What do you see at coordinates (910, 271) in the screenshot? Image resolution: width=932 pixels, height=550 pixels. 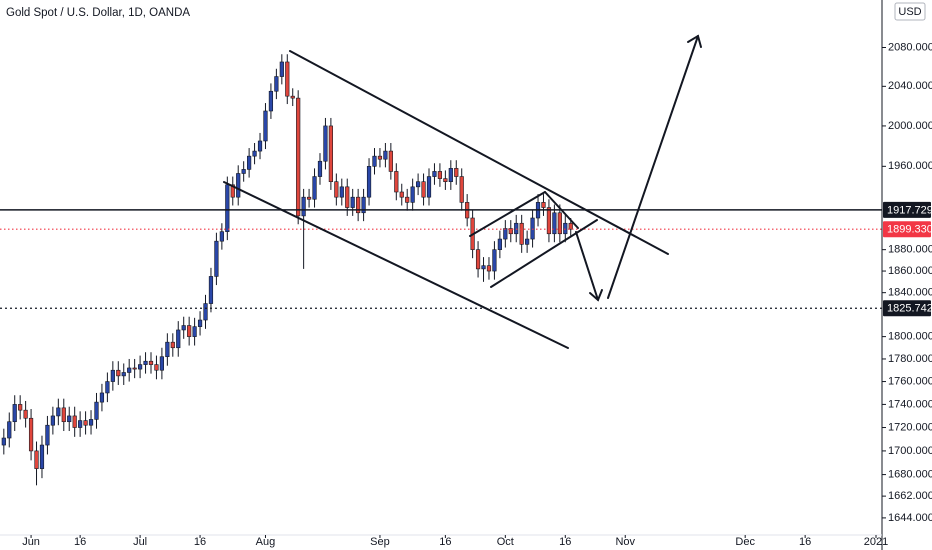 I see `y-tick-label: 1860.000` at bounding box center [910, 271].